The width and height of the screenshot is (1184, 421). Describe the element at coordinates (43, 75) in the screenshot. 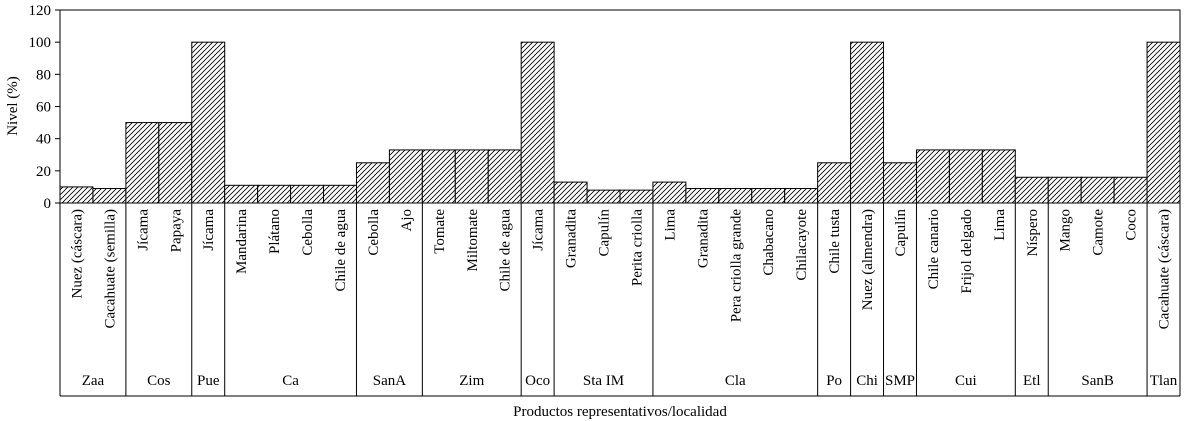

I see `y-tick-label: 80` at that location.